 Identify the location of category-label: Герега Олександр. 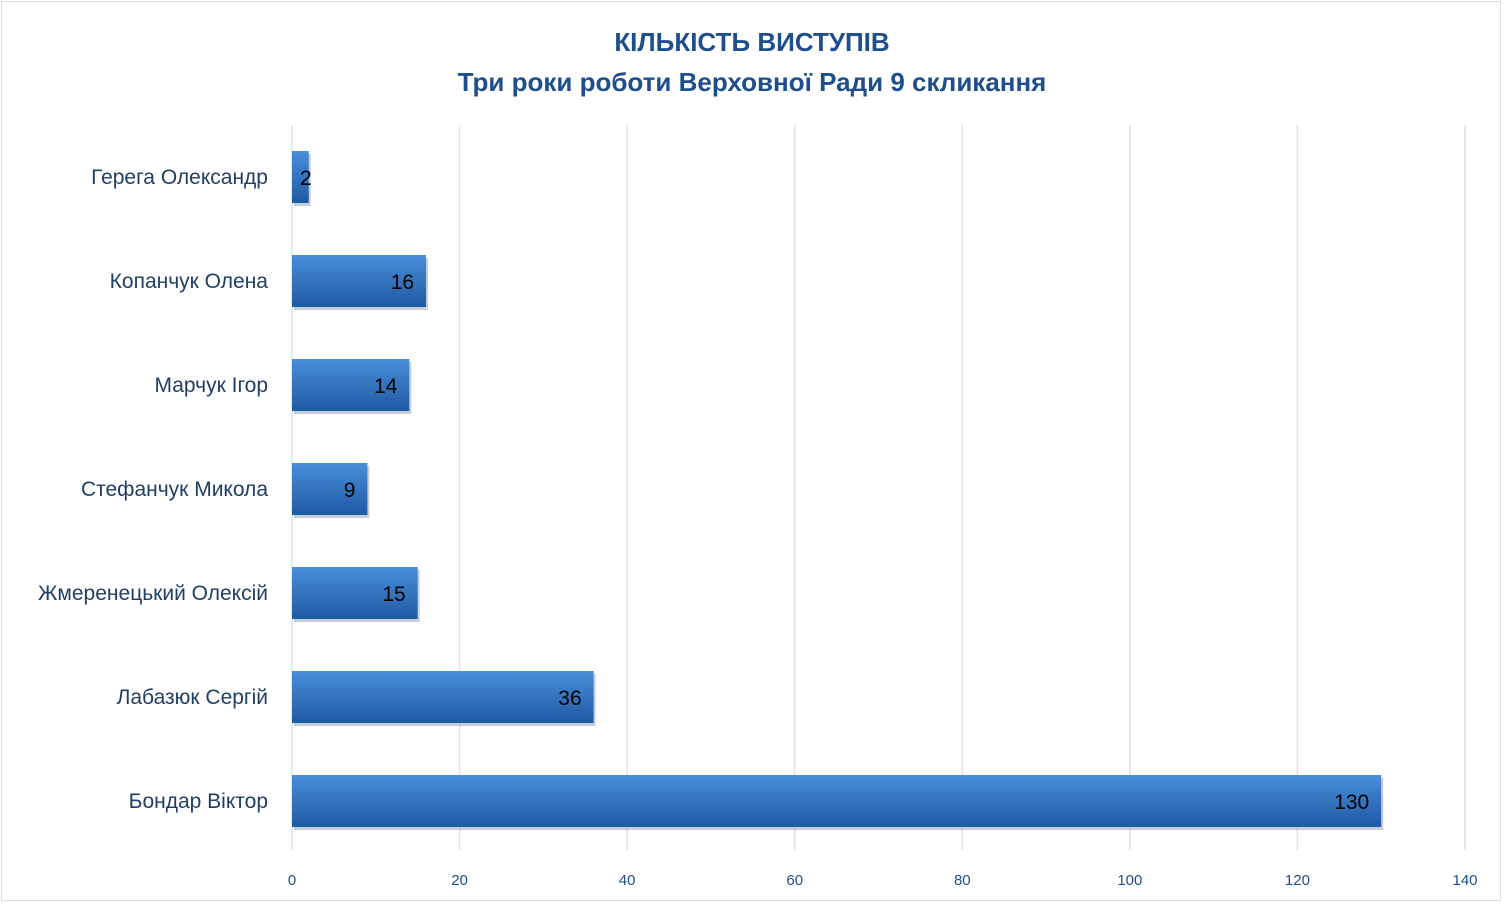
(179, 177).